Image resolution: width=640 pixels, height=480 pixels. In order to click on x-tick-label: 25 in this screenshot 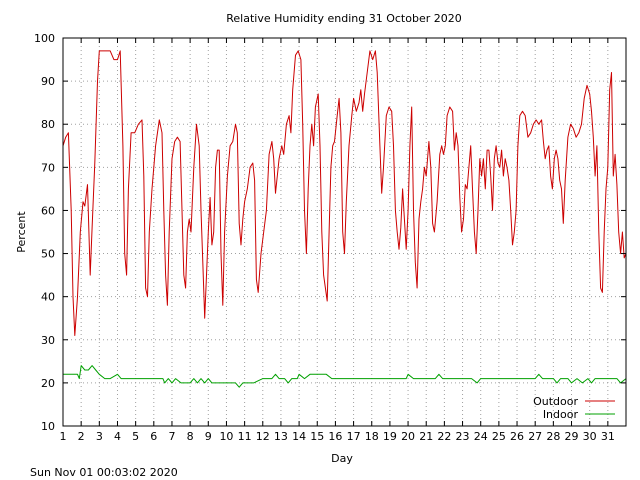, I will do `click(499, 436)`.